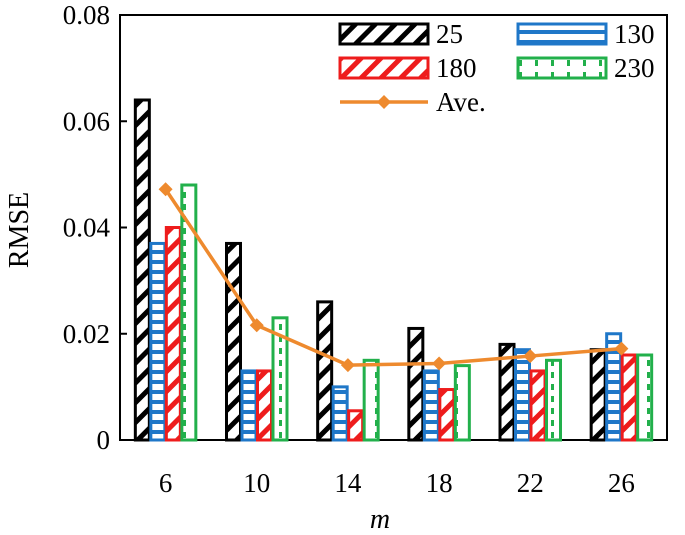  Describe the element at coordinates (86, 121) in the screenshot. I see `y-tick-label: 0.06` at that location.